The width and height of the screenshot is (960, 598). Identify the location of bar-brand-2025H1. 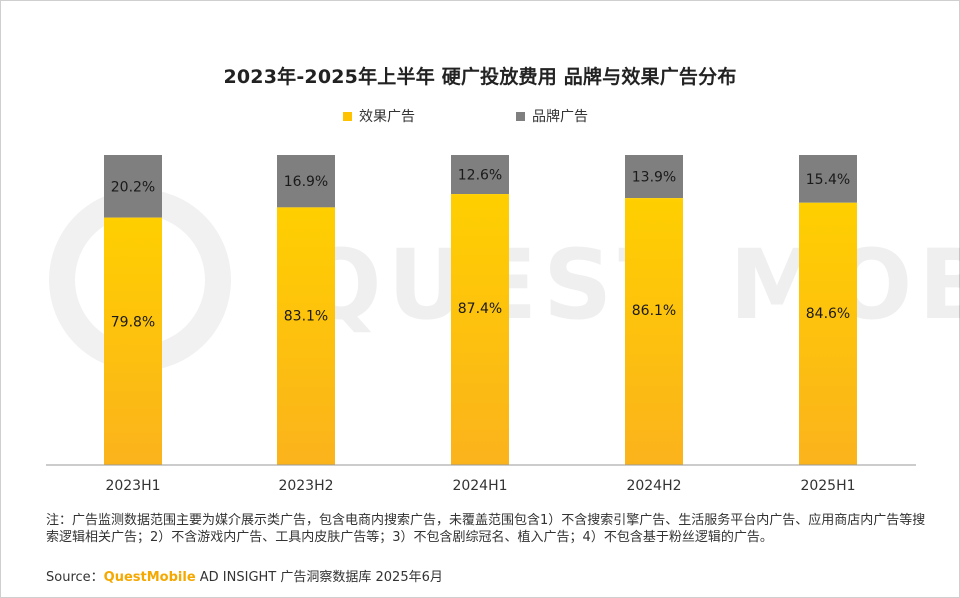
(828, 179).